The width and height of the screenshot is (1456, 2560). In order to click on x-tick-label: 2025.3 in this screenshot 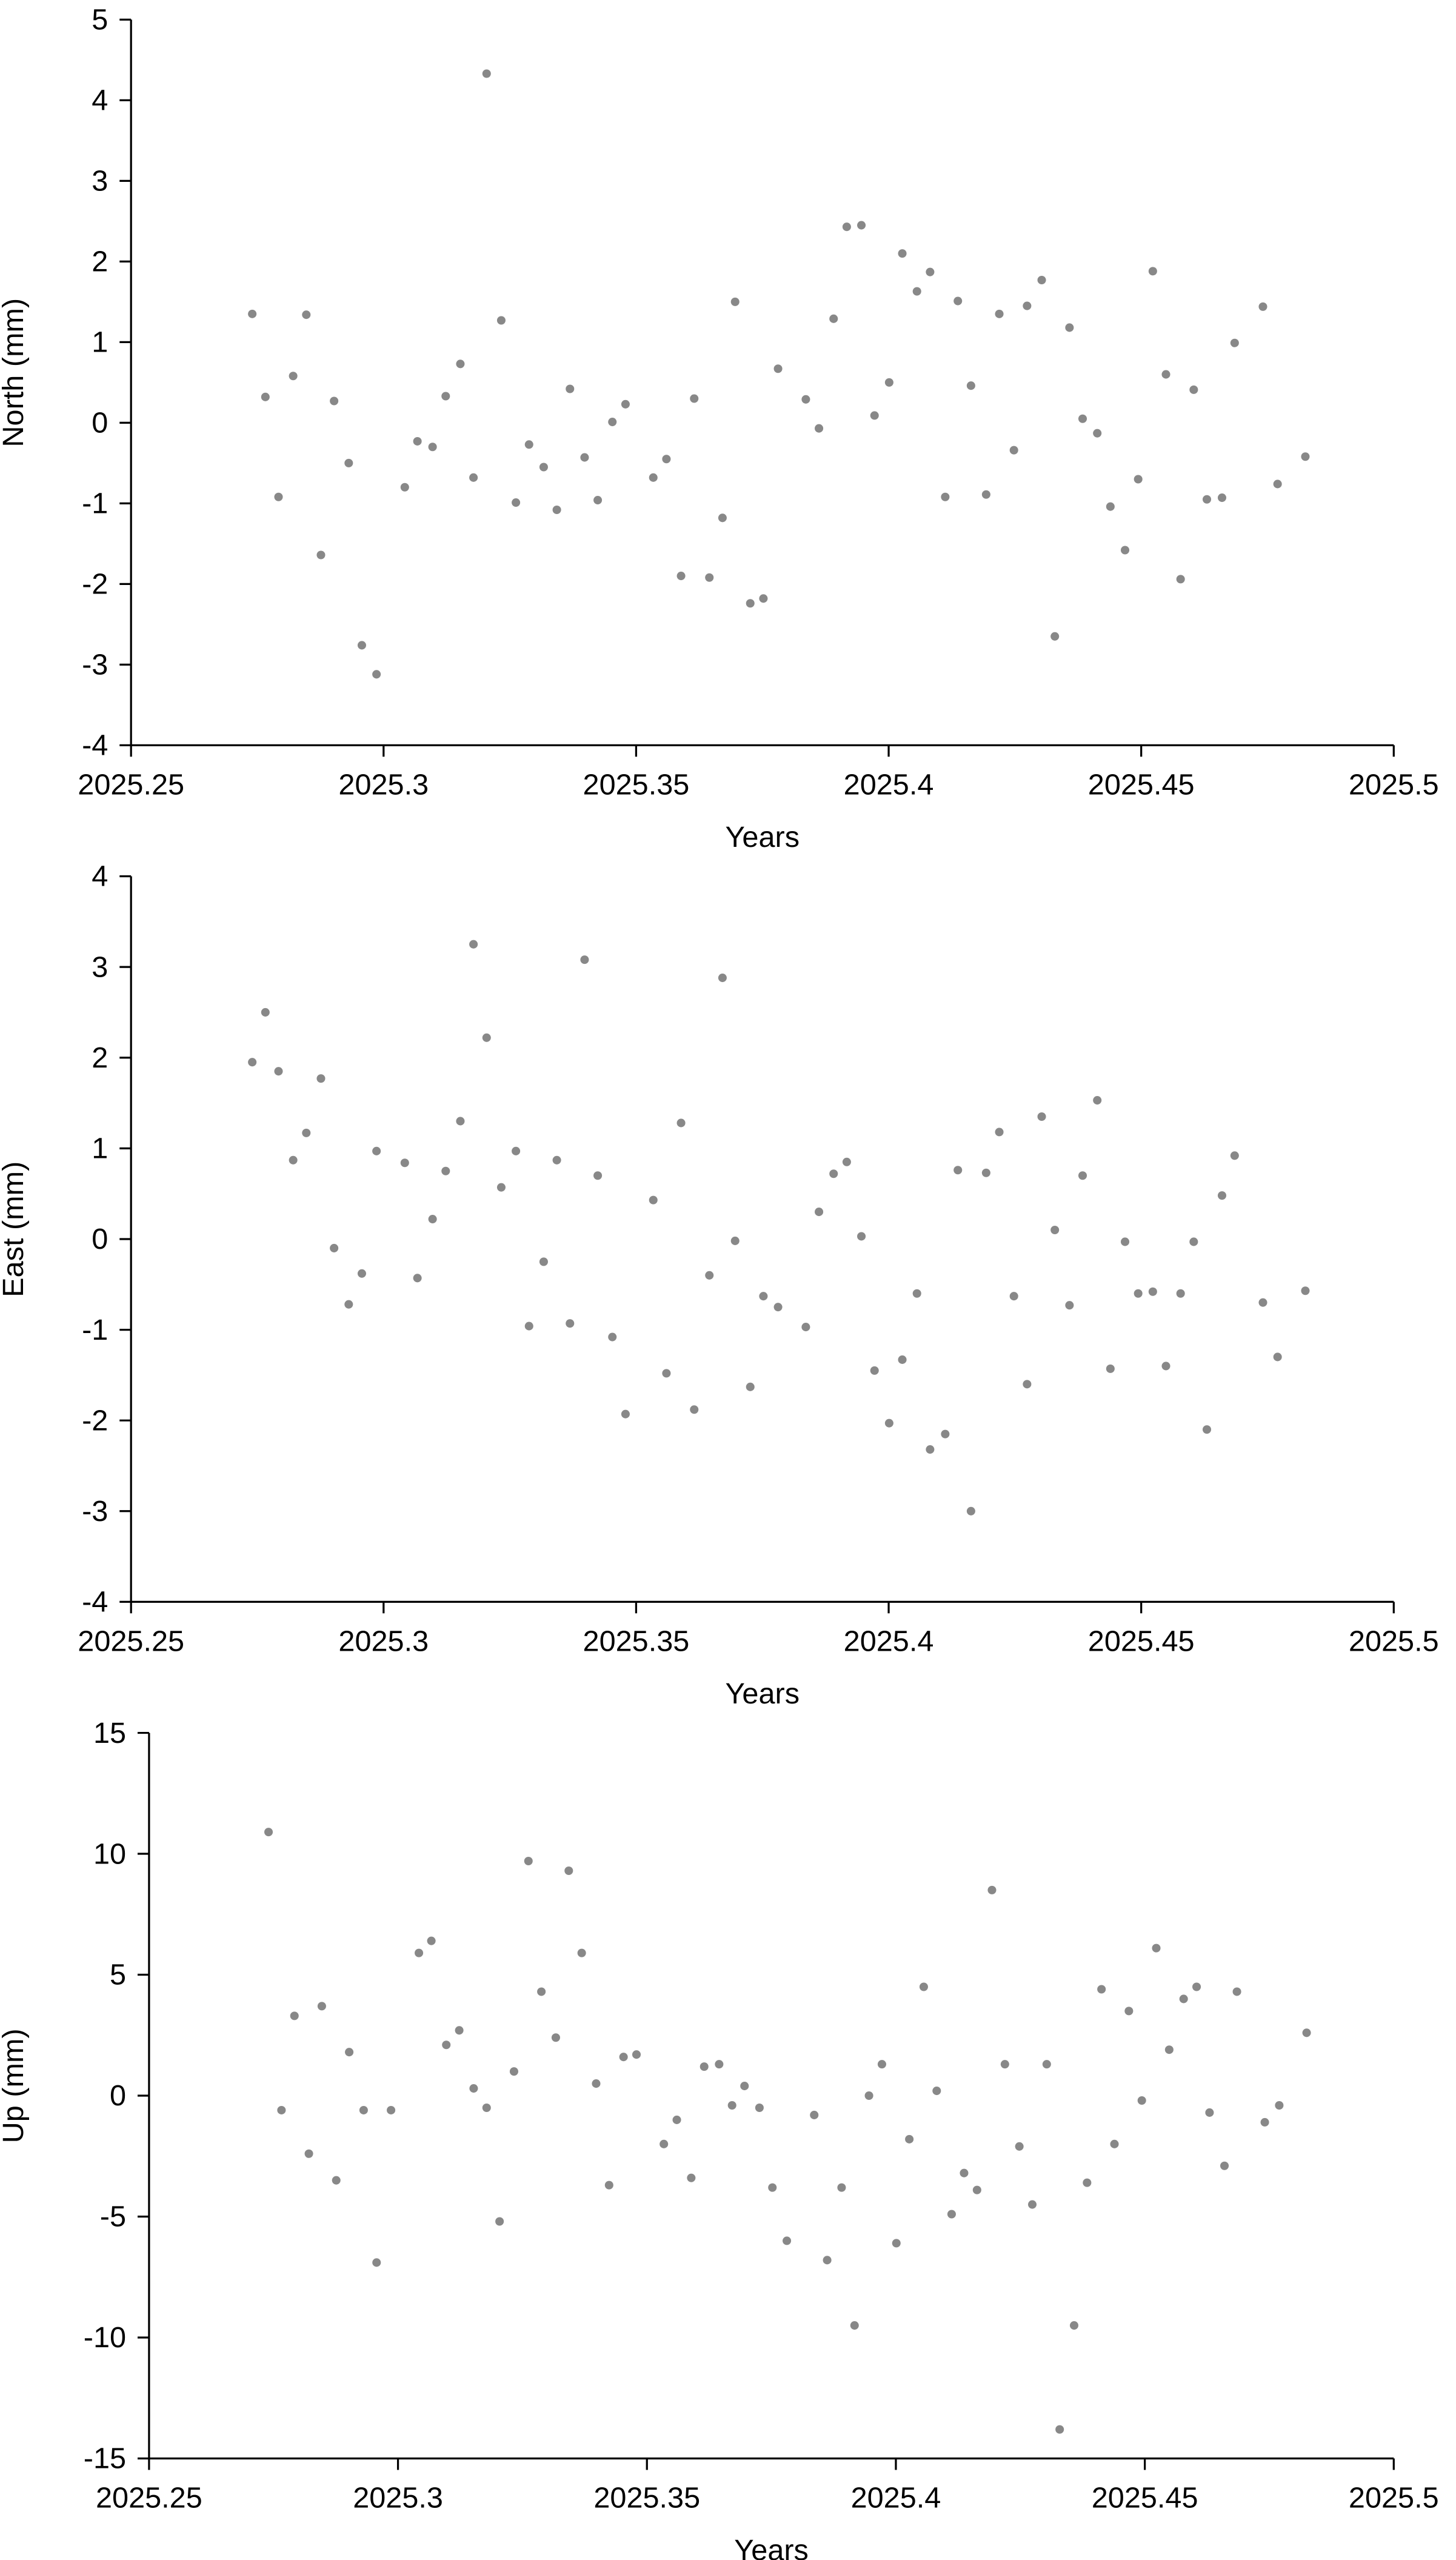, I will do `click(383, 1641)`.